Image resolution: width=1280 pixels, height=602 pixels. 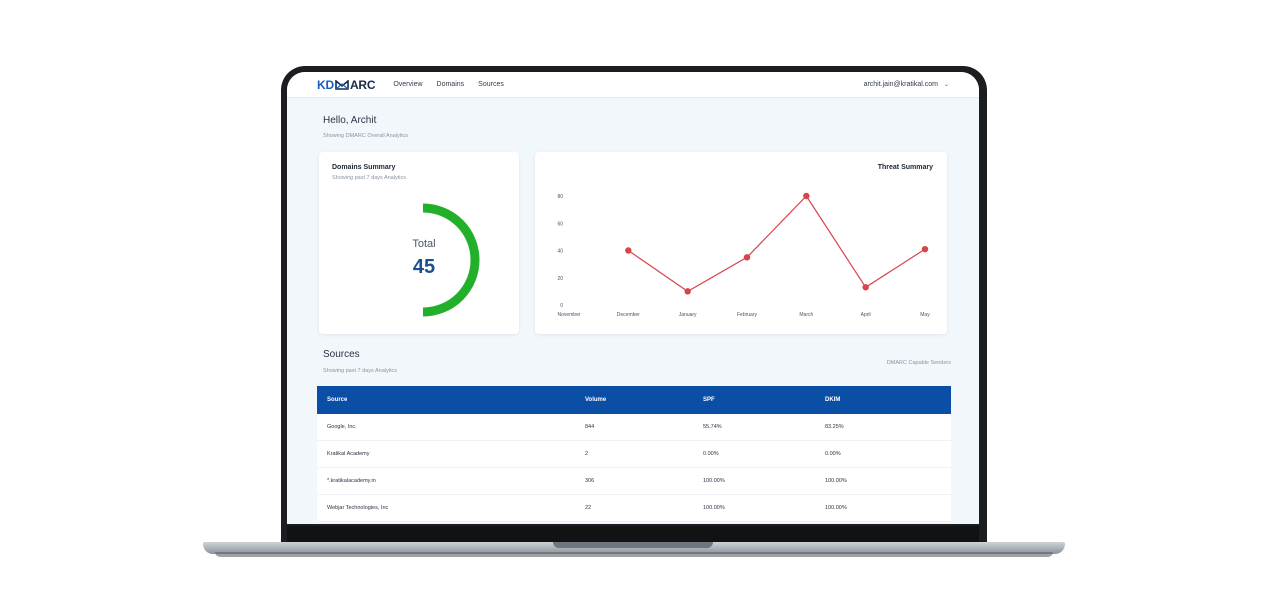 I want to click on column-header-source: Source, so click(x=337, y=400).